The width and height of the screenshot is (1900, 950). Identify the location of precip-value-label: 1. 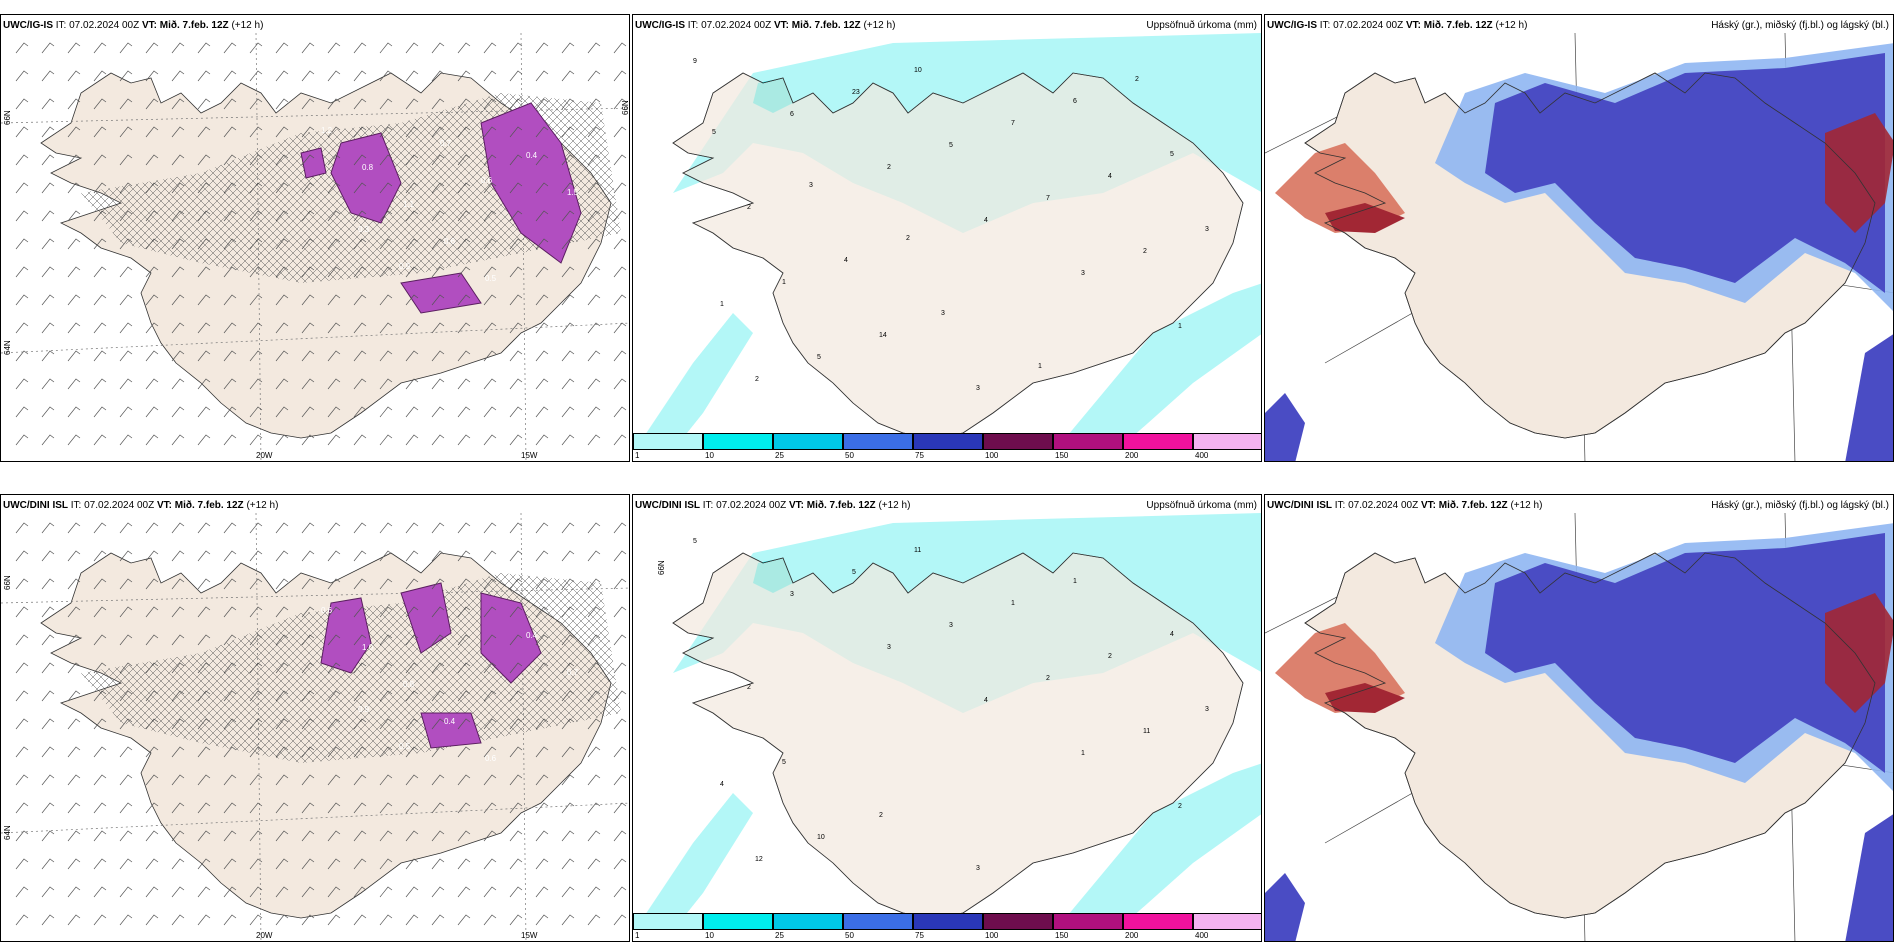
(1013, 603).